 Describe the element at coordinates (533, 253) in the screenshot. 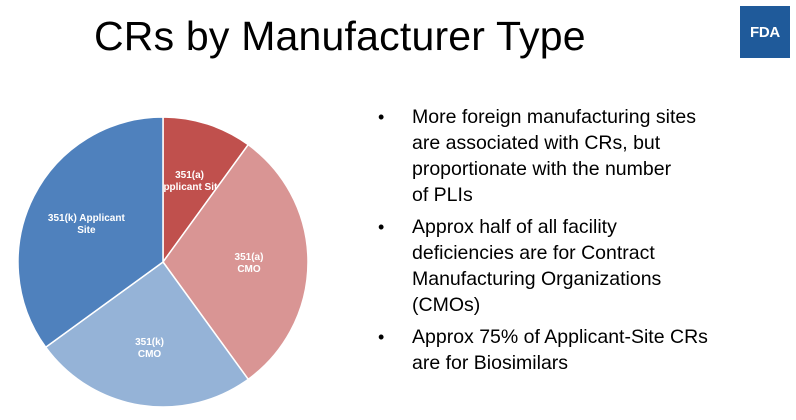

I see `bullet-text-line: deficiencies are for Contract` at that location.